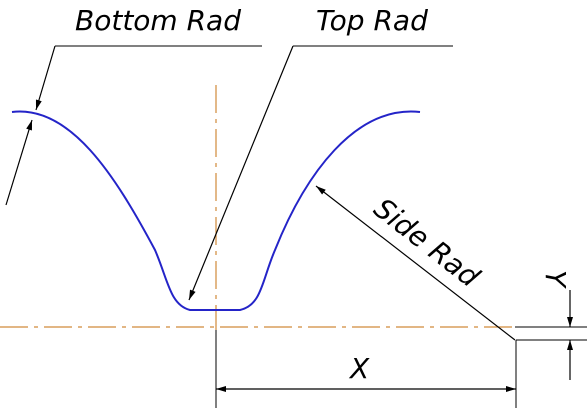 This screenshot has height=410, width=587. What do you see at coordinates (19, 162) in the screenshot?
I see `bottom-rad-lower-arrow` at bounding box center [19, 162].